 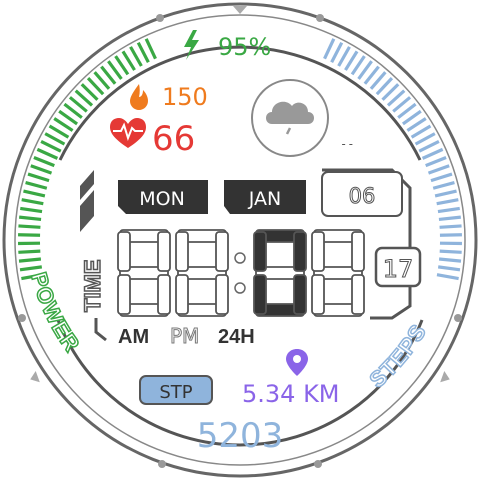 I want to click on marker-right, so click(x=445, y=376).